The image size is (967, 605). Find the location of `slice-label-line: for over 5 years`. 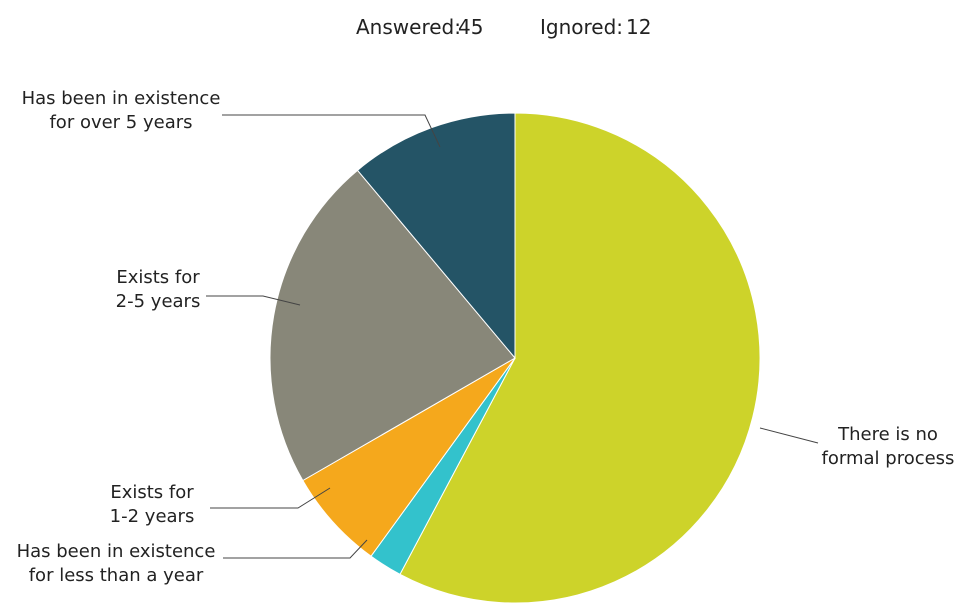

slice-label-line: for over 5 years is located at coordinates (120, 122).